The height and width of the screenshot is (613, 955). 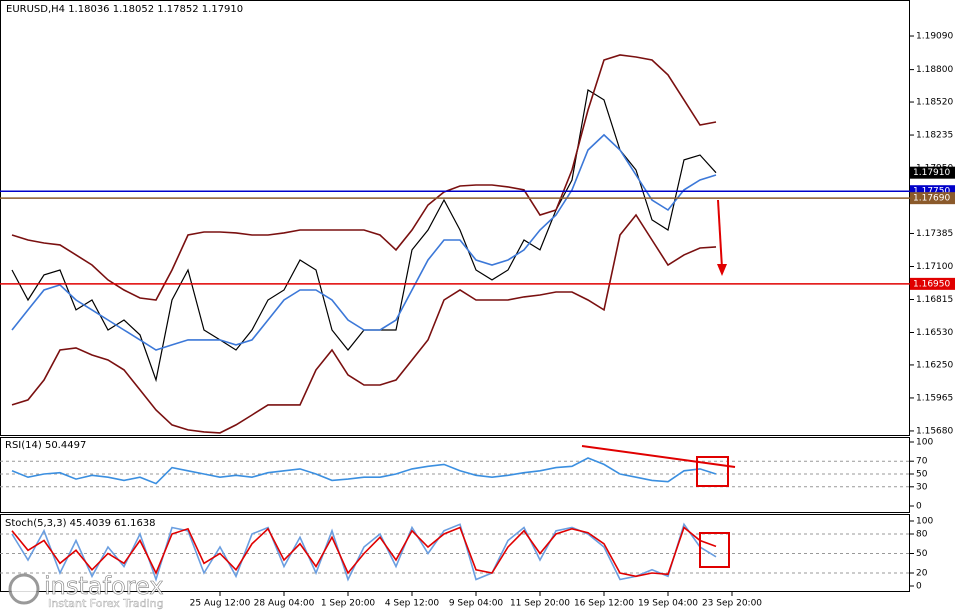 What do you see at coordinates (540, 604) in the screenshot?
I see `x-tick-label: 11 Sep 20:00` at bounding box center [540, 604].